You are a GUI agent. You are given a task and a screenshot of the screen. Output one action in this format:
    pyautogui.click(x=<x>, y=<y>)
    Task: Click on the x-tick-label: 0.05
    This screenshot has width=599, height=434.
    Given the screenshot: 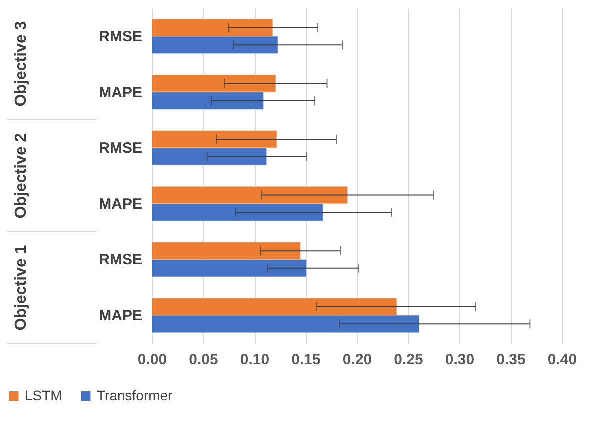 What is the action you would take?
    pyautogui.click(x=203, y=360)
    